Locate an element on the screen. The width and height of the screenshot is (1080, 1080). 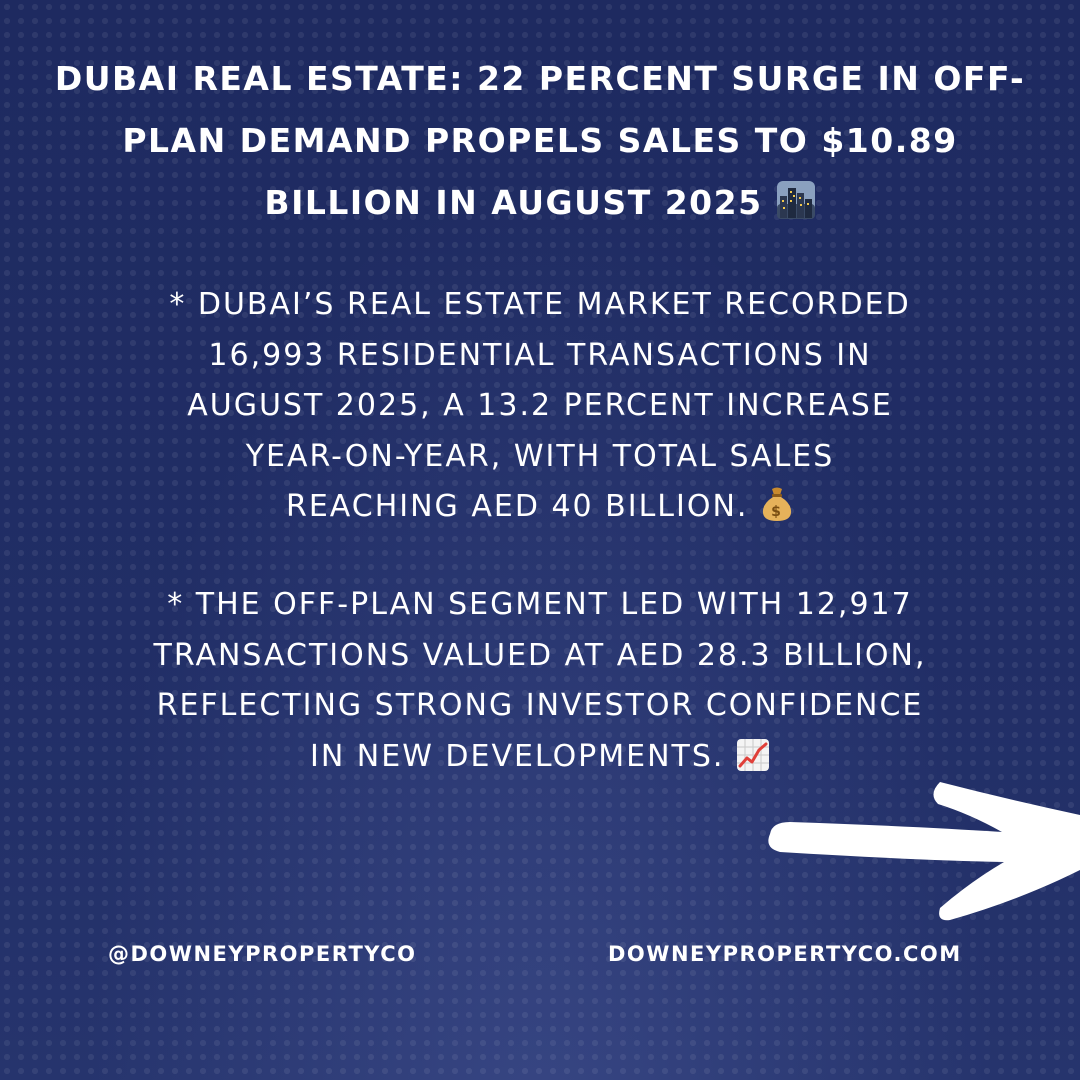
swipe-arrow-icon is located at coordinates (924, 851).